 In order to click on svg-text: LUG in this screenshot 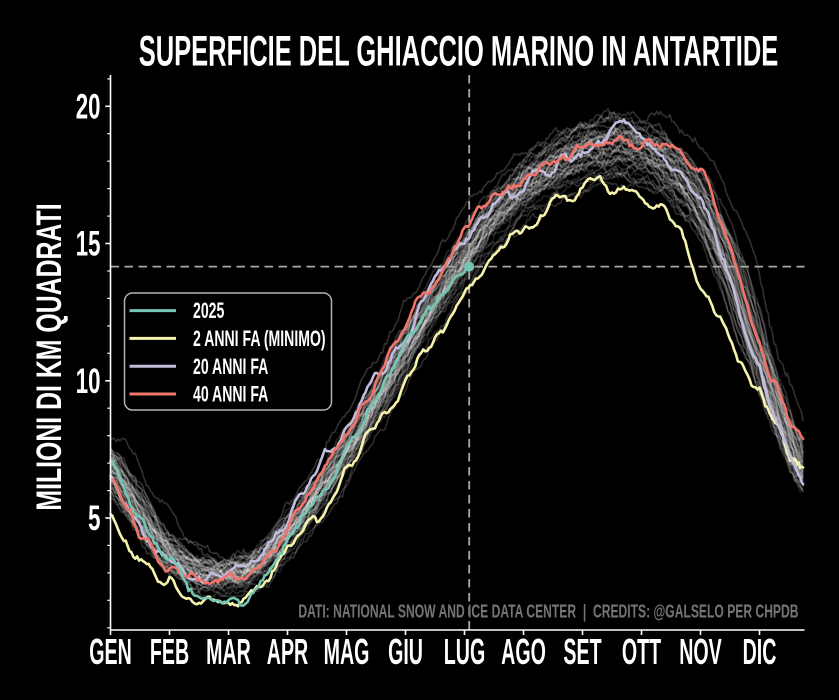, I will do `click(464, 653)`.